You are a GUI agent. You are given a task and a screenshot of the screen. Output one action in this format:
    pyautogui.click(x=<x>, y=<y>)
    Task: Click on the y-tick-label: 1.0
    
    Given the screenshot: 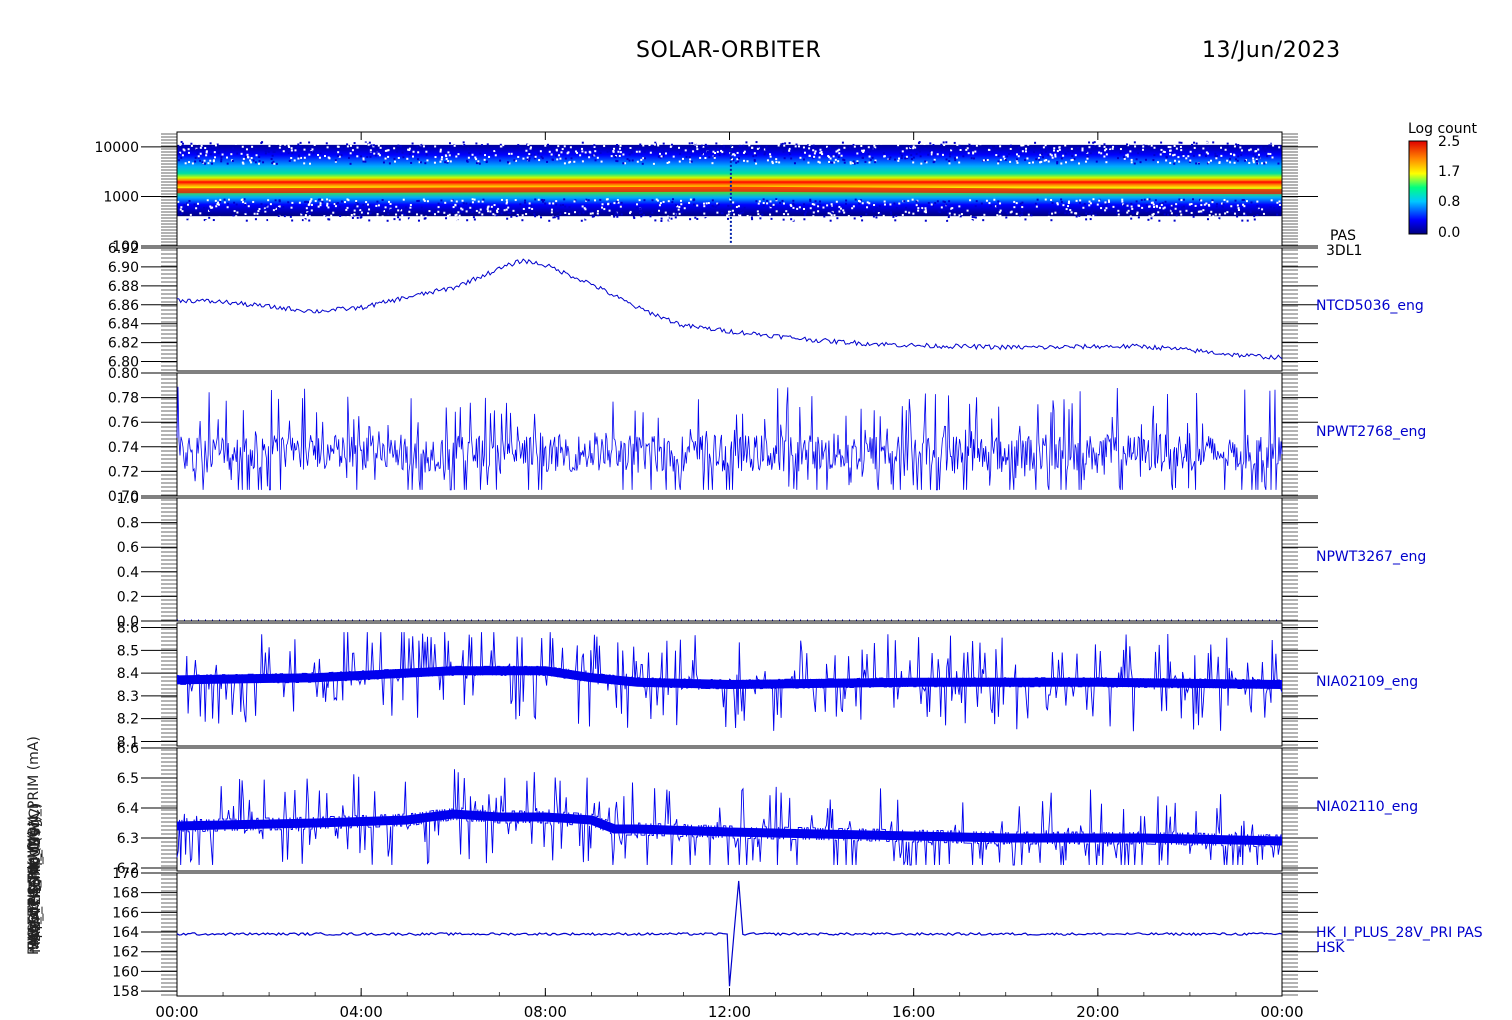 What is the action you would take?
    pyautogui.click(x=128, y=499)
    